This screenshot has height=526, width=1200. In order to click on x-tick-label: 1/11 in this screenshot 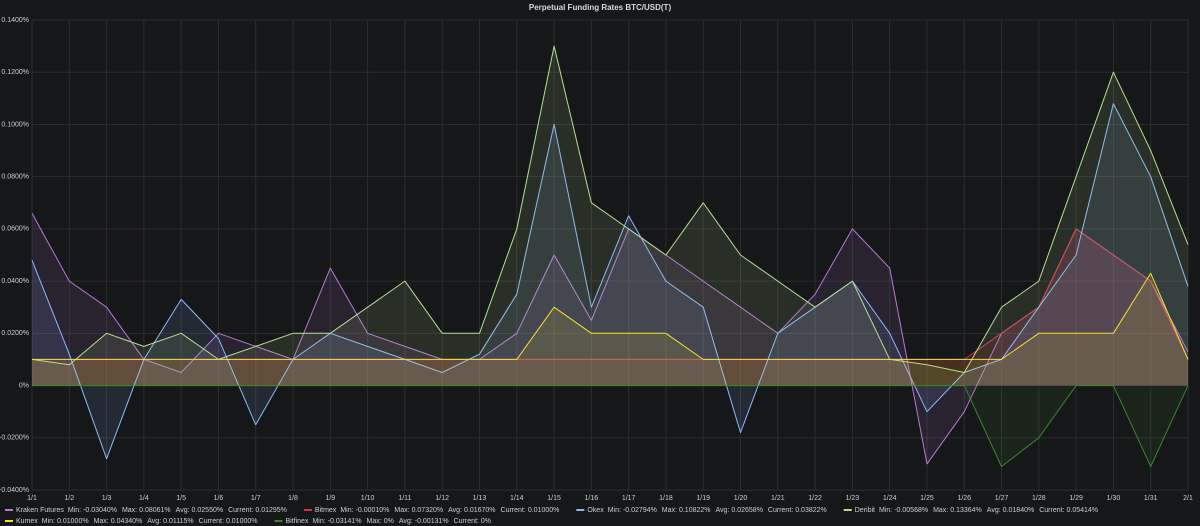, I will do `click(404, 498)`.